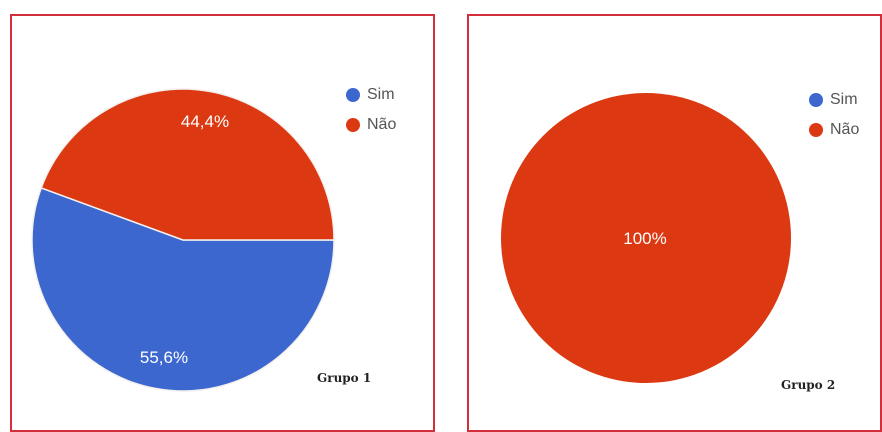 The height and width of the screenshot is (432, 882). I want to click on slice-label-nao: 100%, so click(645, 238).